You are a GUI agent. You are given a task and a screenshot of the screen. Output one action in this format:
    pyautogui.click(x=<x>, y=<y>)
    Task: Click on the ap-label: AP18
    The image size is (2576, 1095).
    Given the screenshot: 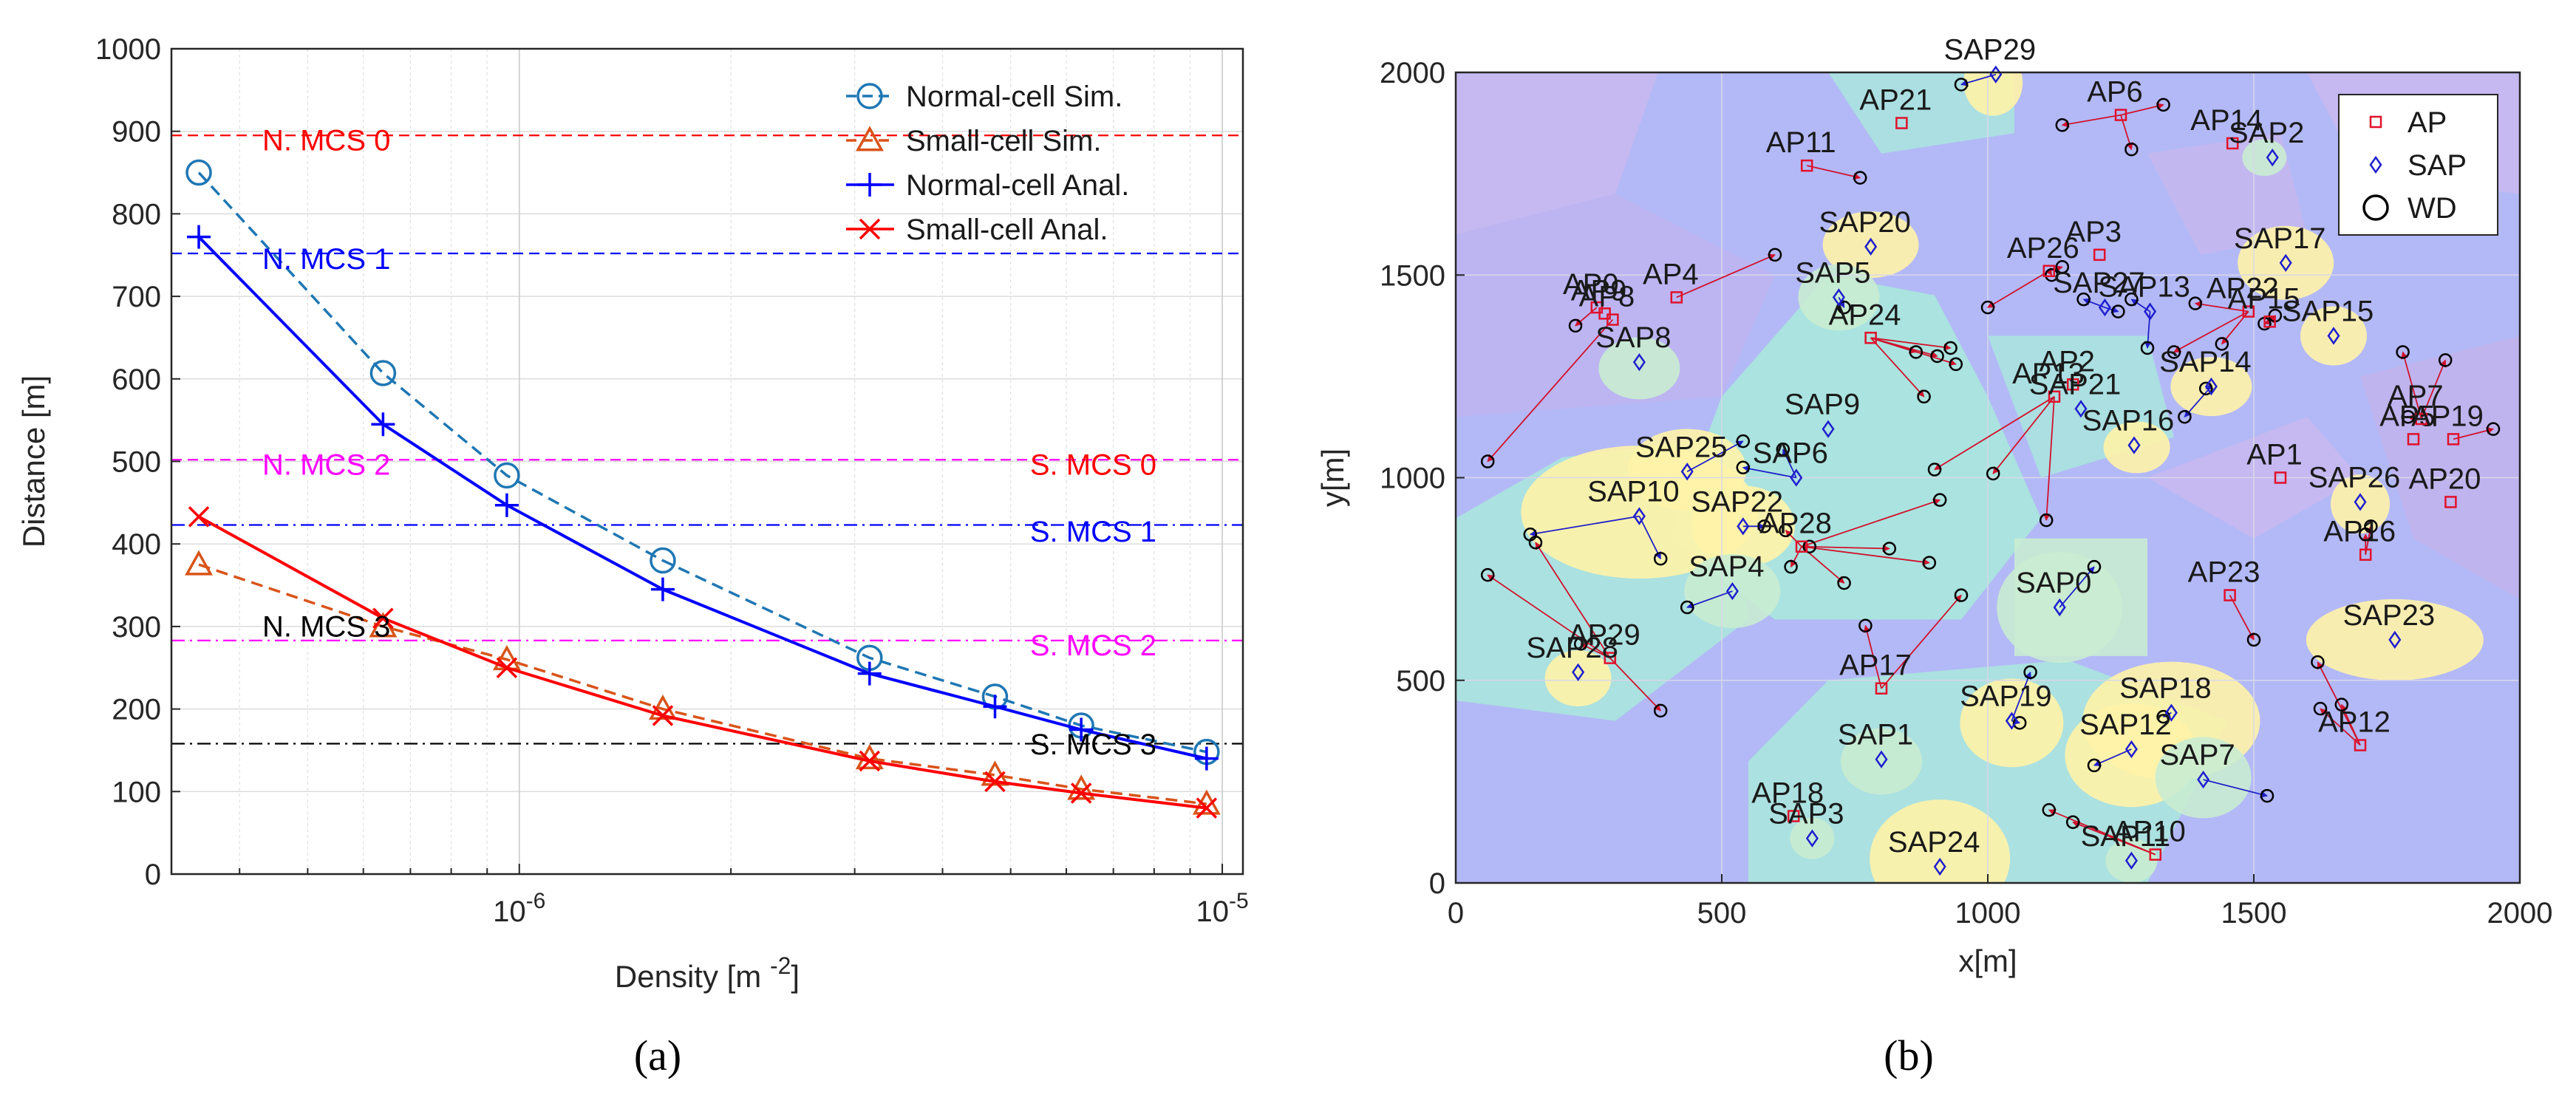 What is the action you would take?
    pyautogui.click(x=1787, y=793)
    